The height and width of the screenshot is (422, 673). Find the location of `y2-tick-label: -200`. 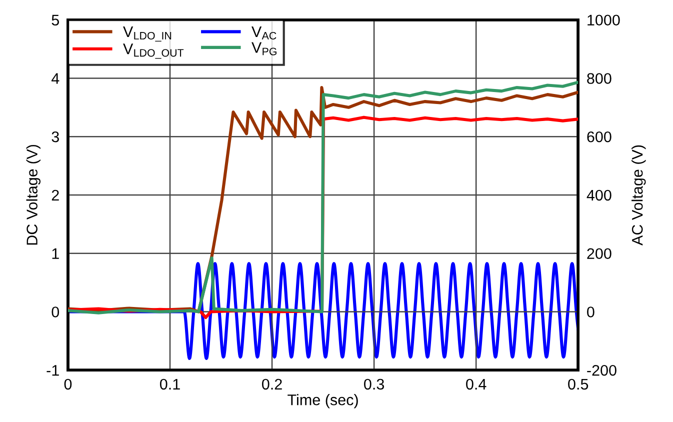

y2-tick-label: -200 is located at coordinates (601, 370).